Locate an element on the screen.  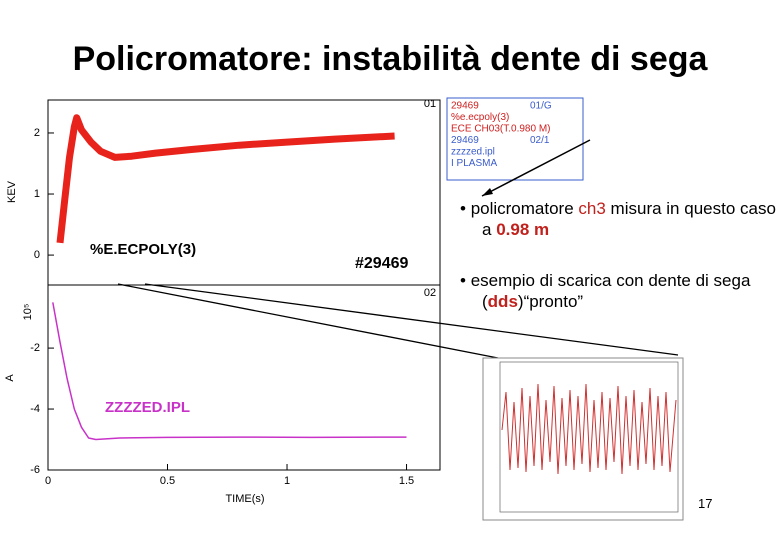
scale-label: 10⁵ is located at coordinates (28, 312).